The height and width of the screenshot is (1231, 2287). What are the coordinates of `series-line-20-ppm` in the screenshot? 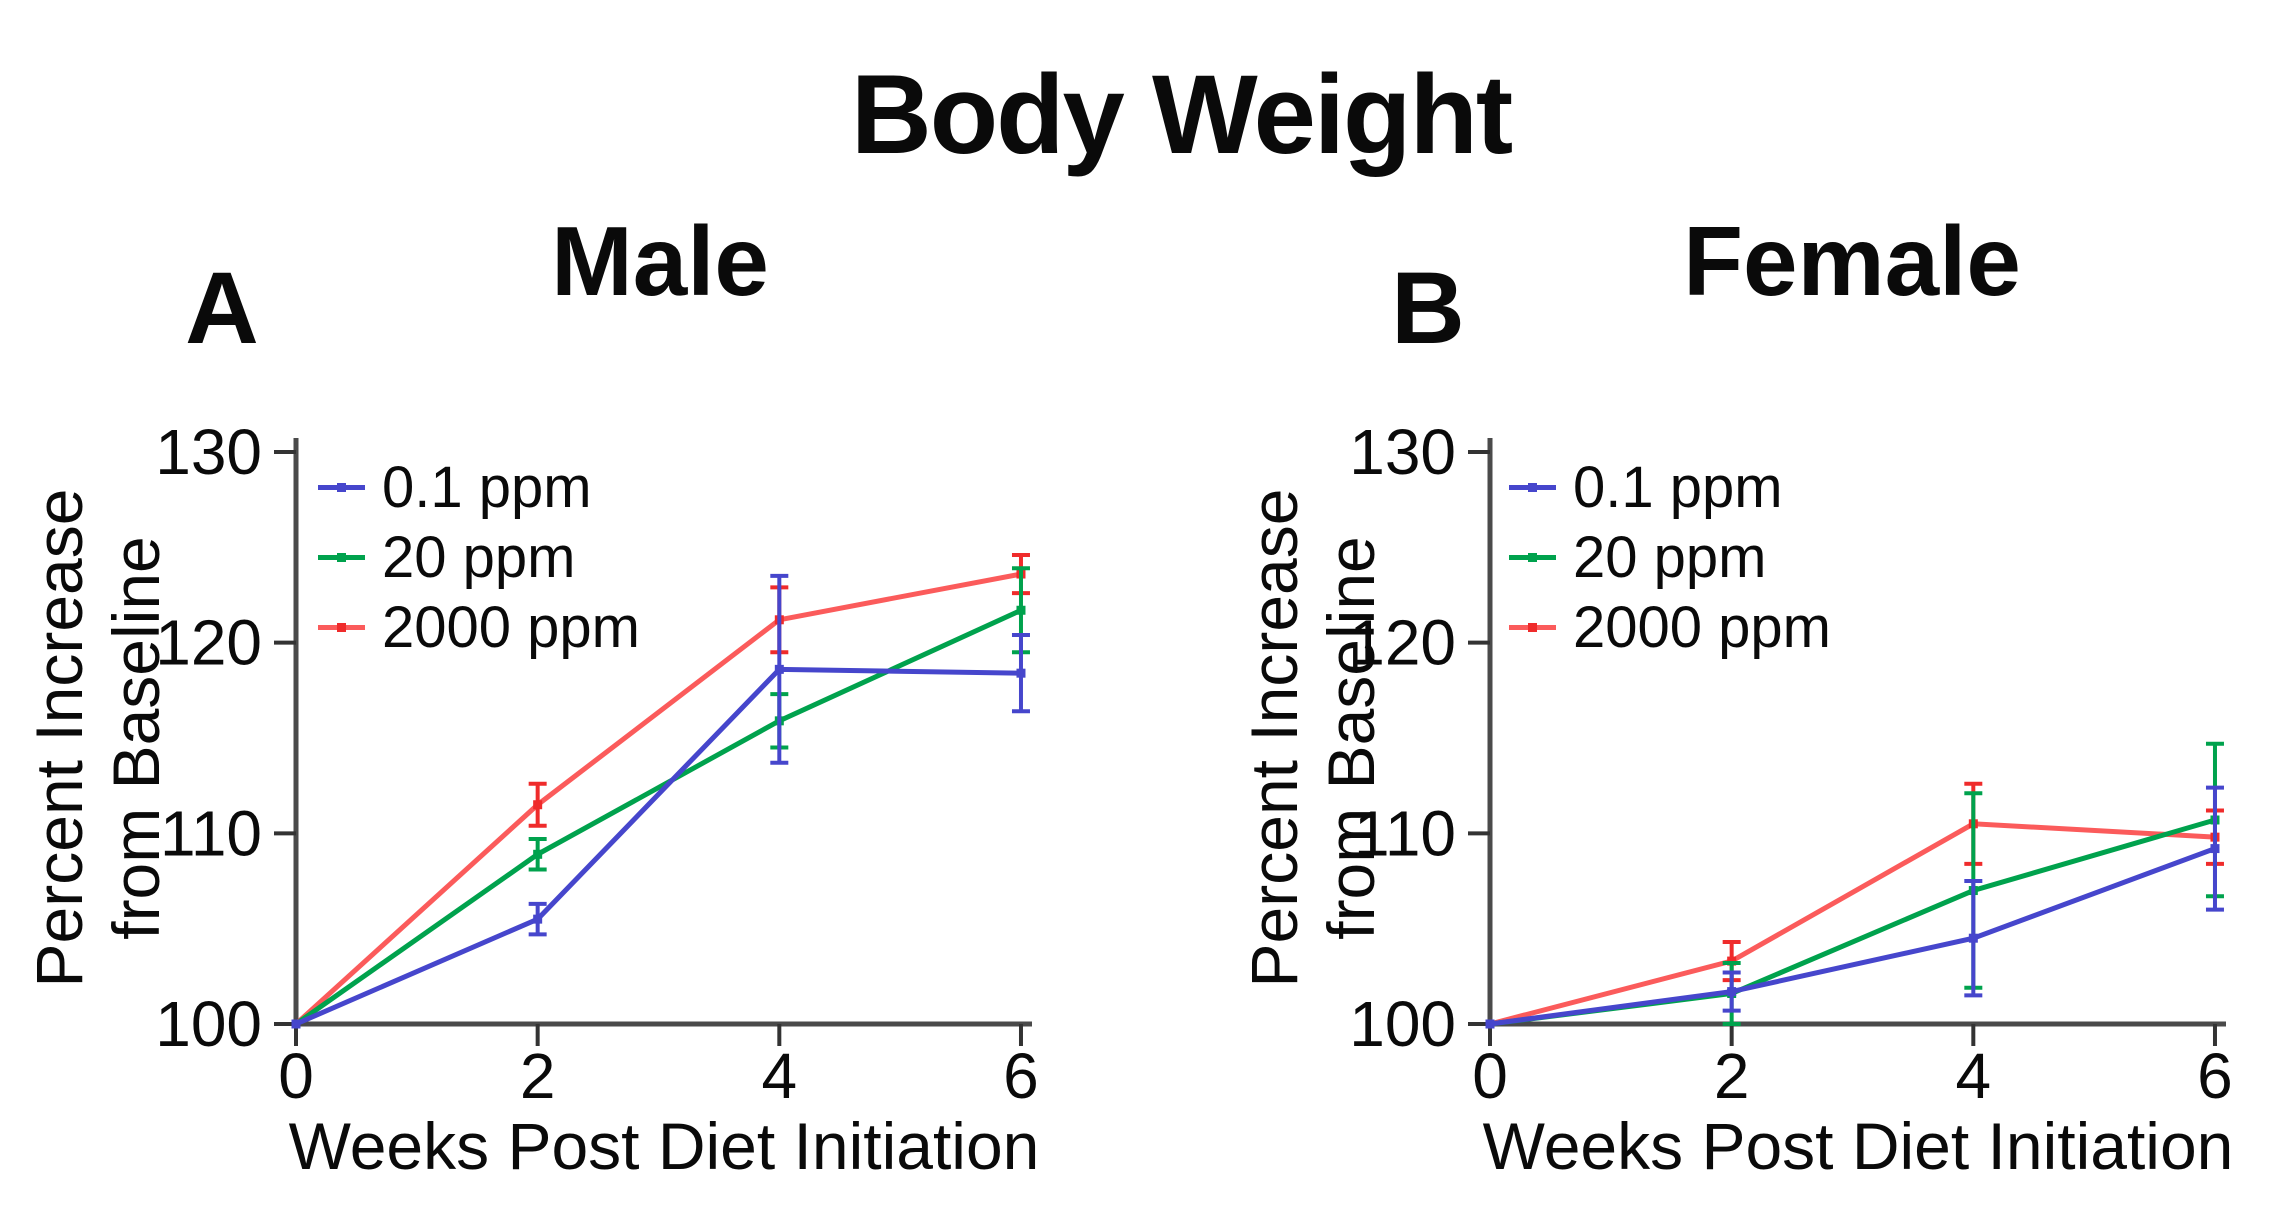 It's located at (658, 817).